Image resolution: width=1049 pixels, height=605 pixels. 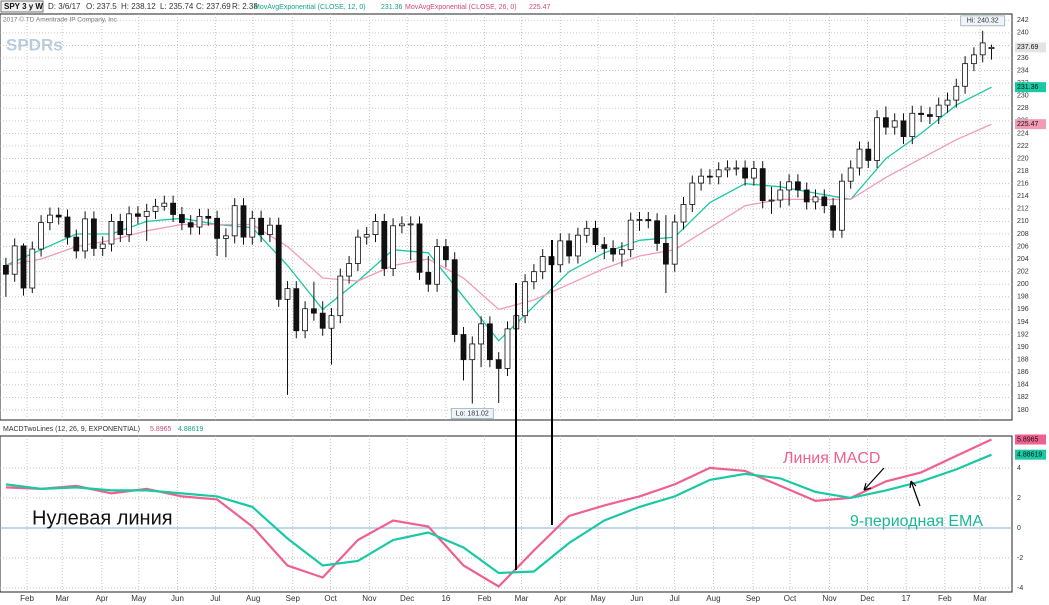 I want to click on y-tick-label: 190, so click(x=1023, y=347).